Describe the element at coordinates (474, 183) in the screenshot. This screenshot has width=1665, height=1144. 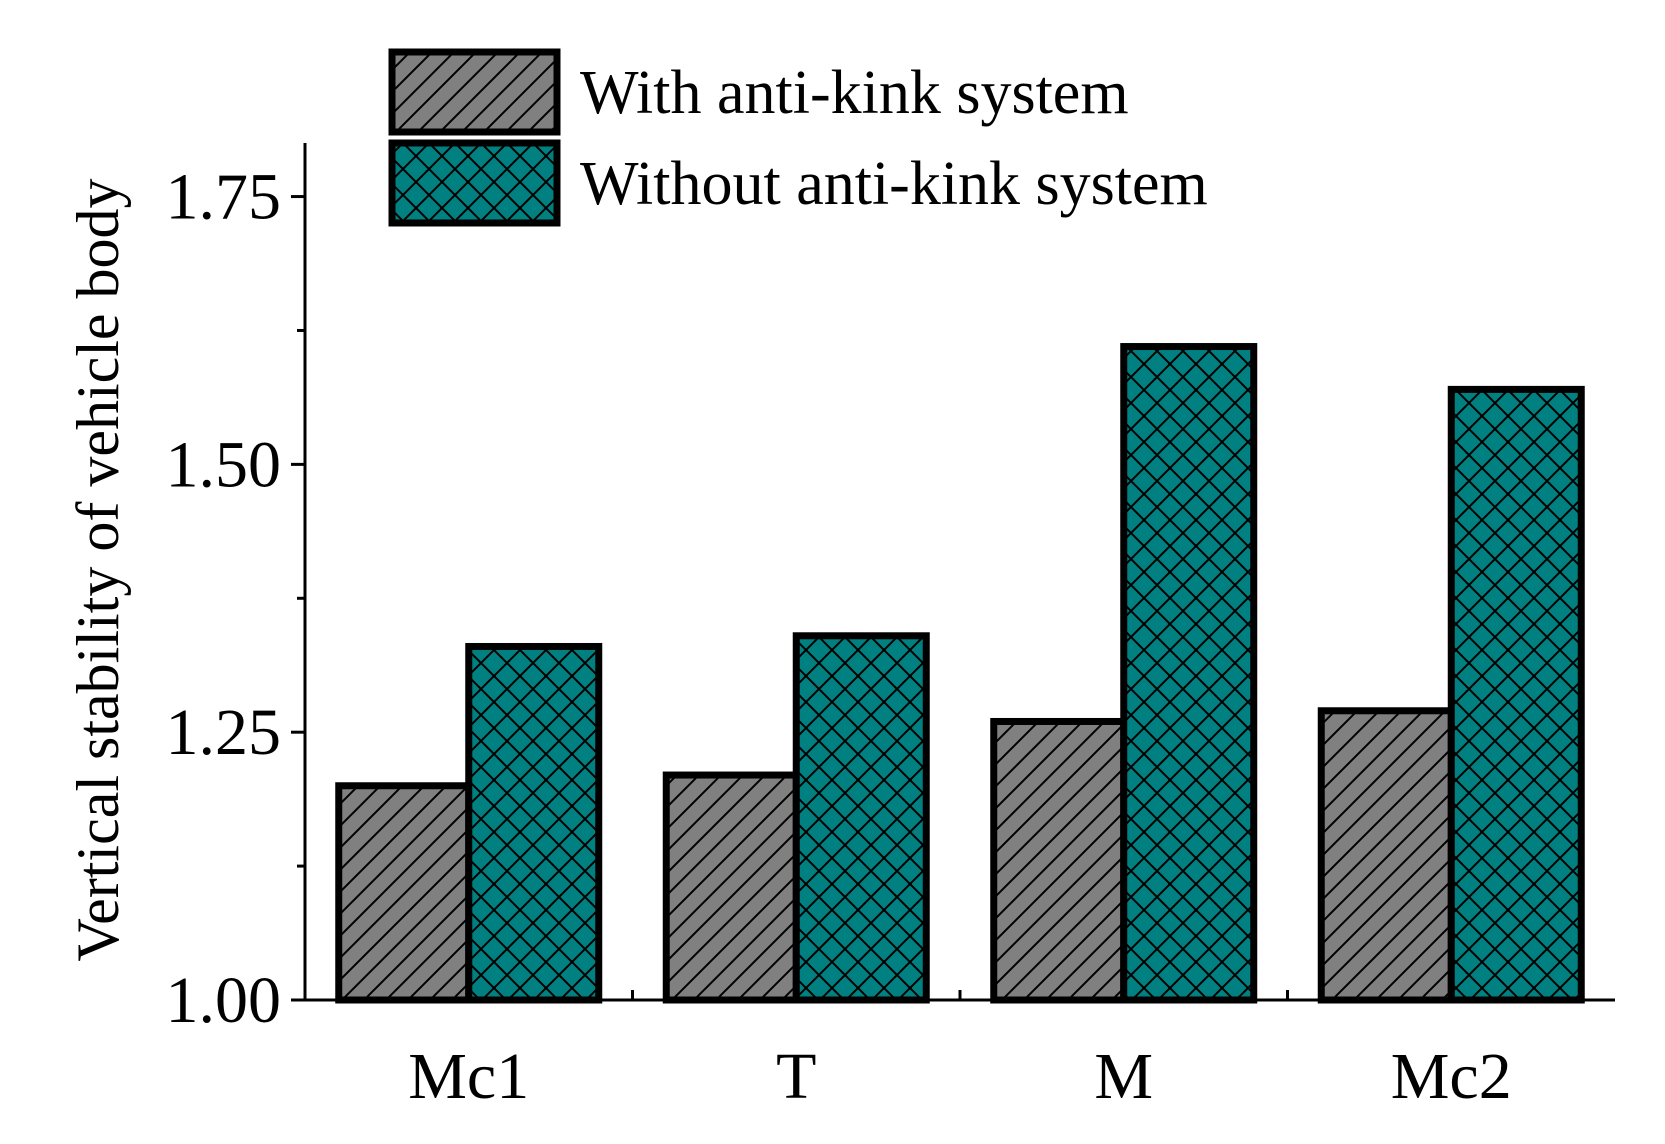
I see `legend-swatch-without` at that location.